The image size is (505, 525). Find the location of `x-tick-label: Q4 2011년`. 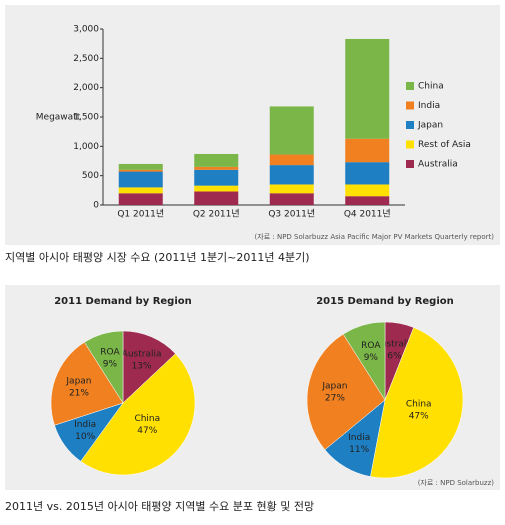

x-tick-label: Q4 2011년 is located at coordinates (367, 214).